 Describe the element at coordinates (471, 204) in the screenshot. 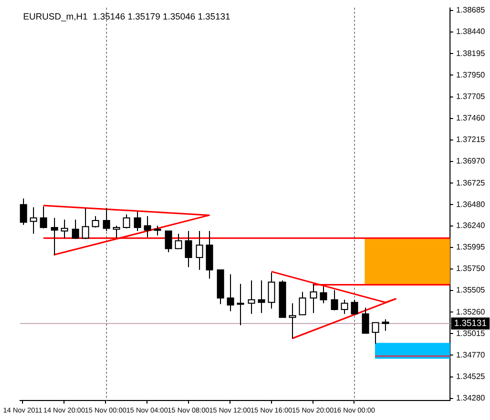

I see `y-tick-label: 1.36480` at that location.